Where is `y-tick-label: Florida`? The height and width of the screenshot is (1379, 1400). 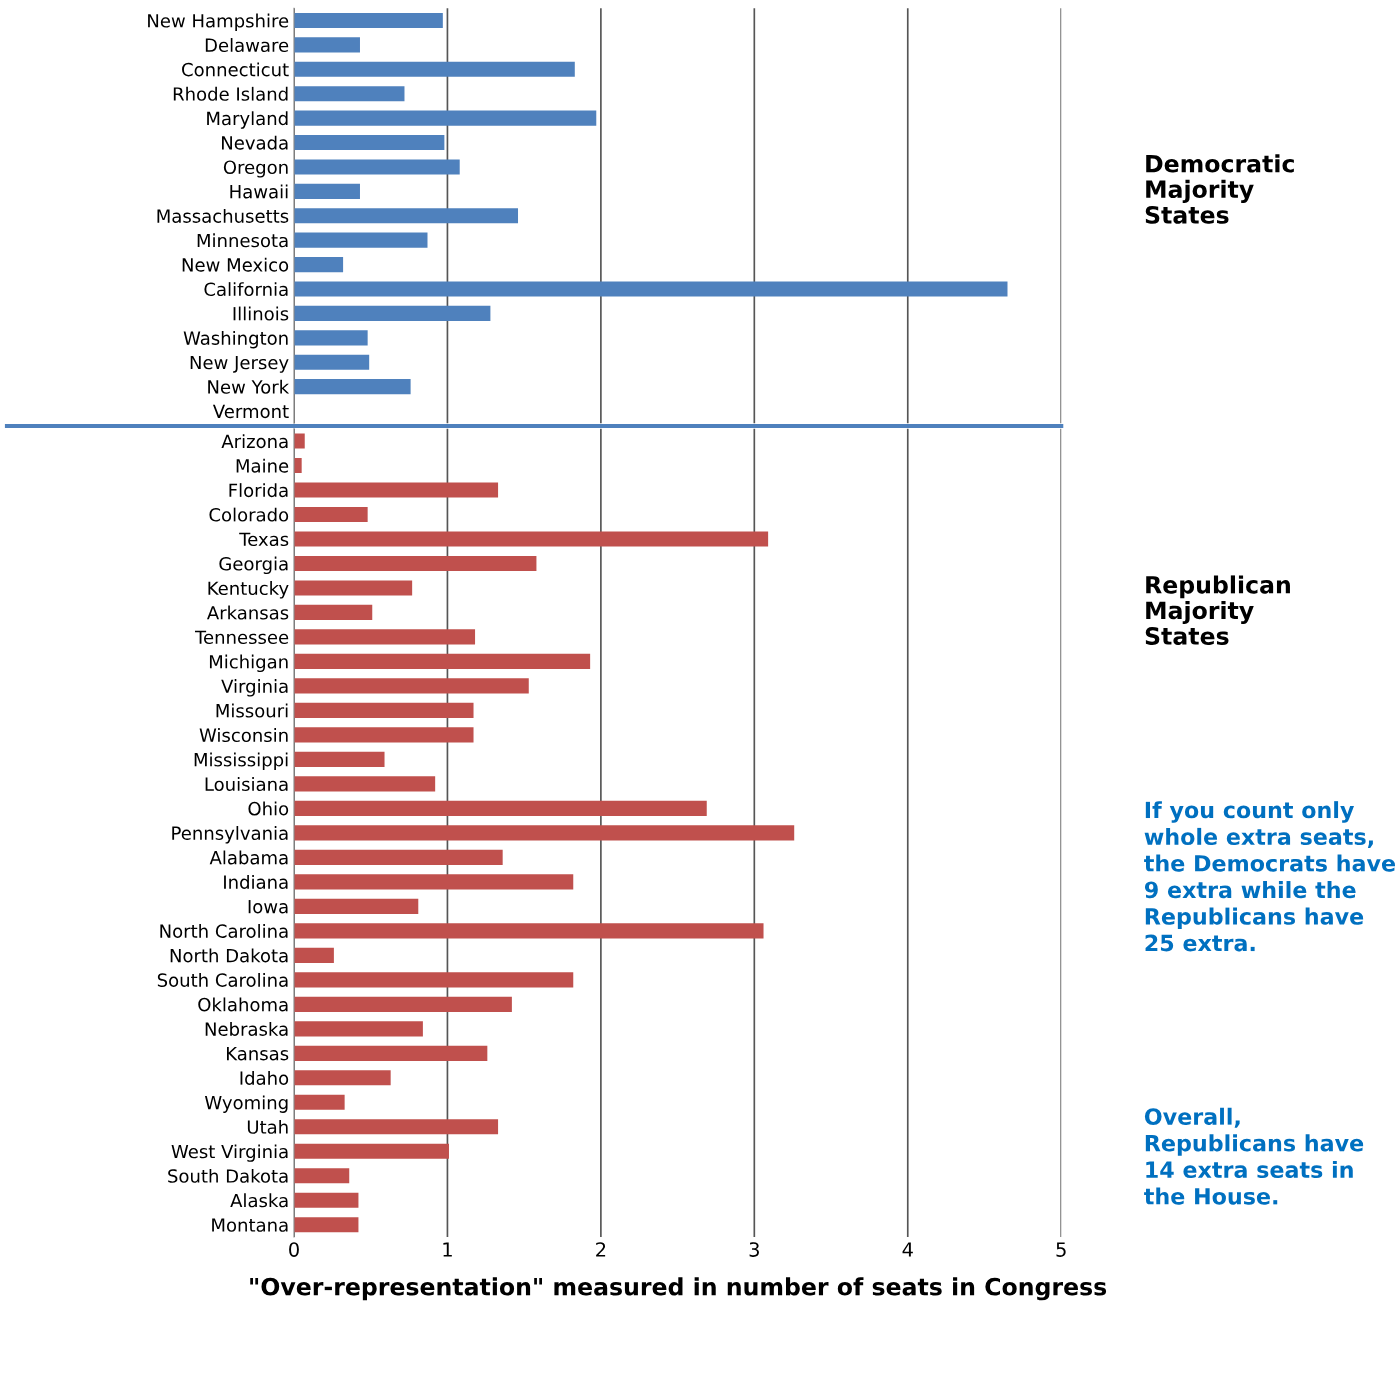 y-tick-label: Florida is located at coordinates (258, 490).